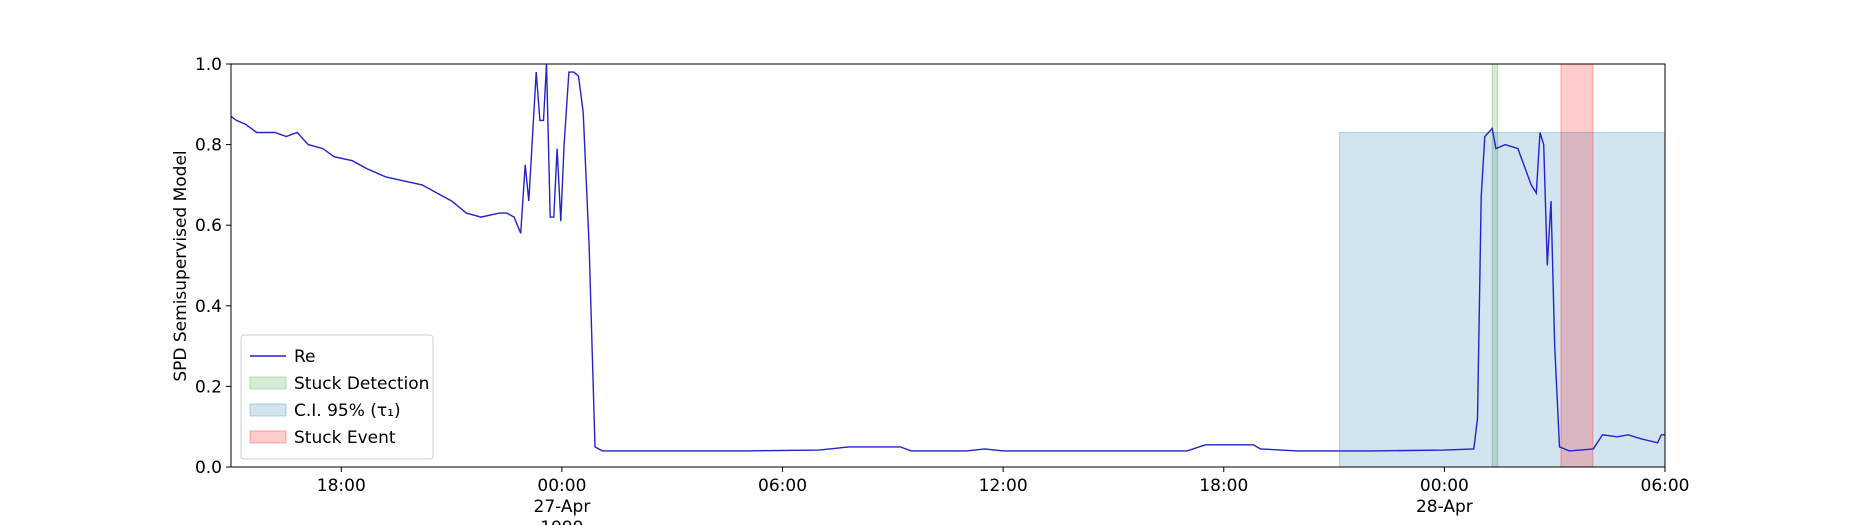  I want to click on legend-box, so click(337, 397).